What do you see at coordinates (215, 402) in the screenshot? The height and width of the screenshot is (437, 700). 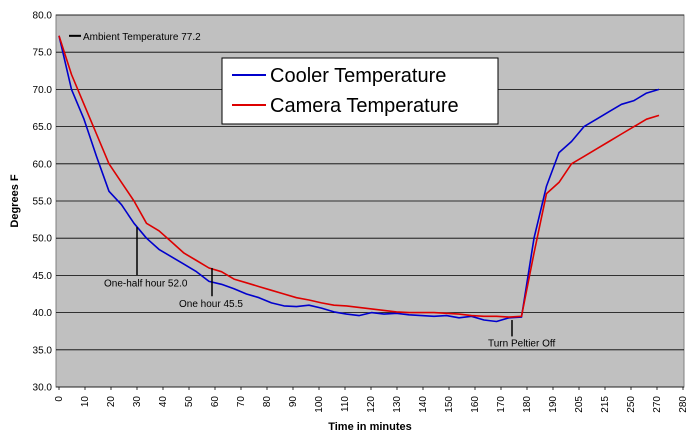 I see `x-tick-label: 60` at bounding box center [215, 402].